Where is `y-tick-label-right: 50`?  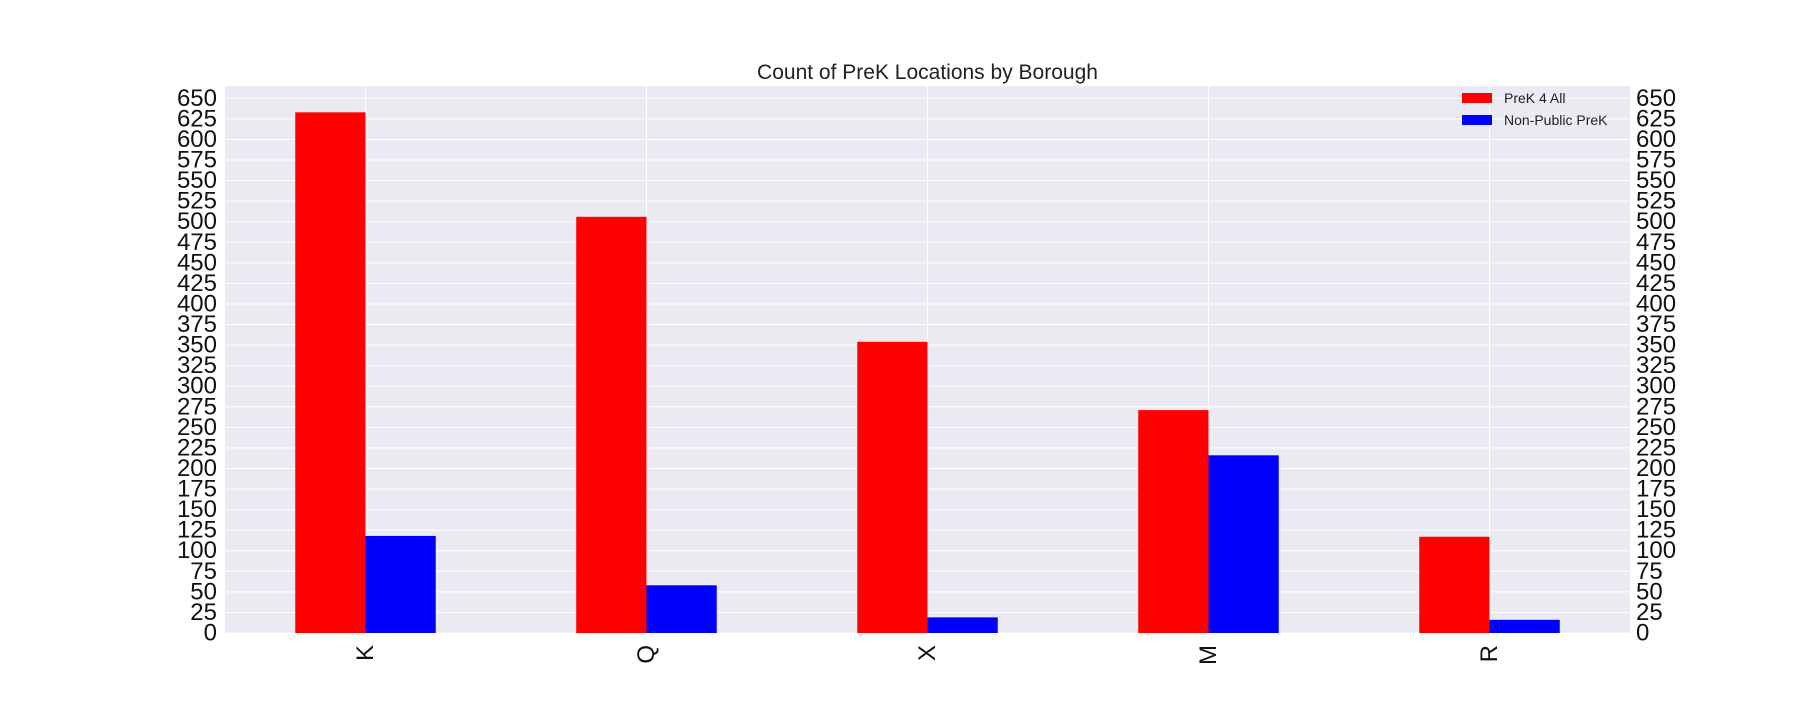 y-tick-label-right: 50 is located at coordinates (1649, 591).